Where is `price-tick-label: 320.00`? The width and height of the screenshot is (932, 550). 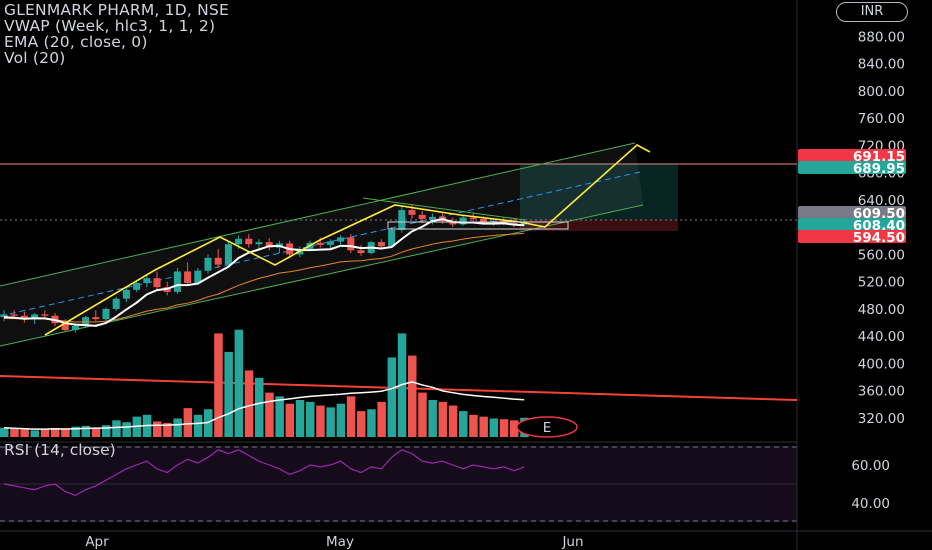 price-tick-label: 320.00 is located at coordinates (881, 419).